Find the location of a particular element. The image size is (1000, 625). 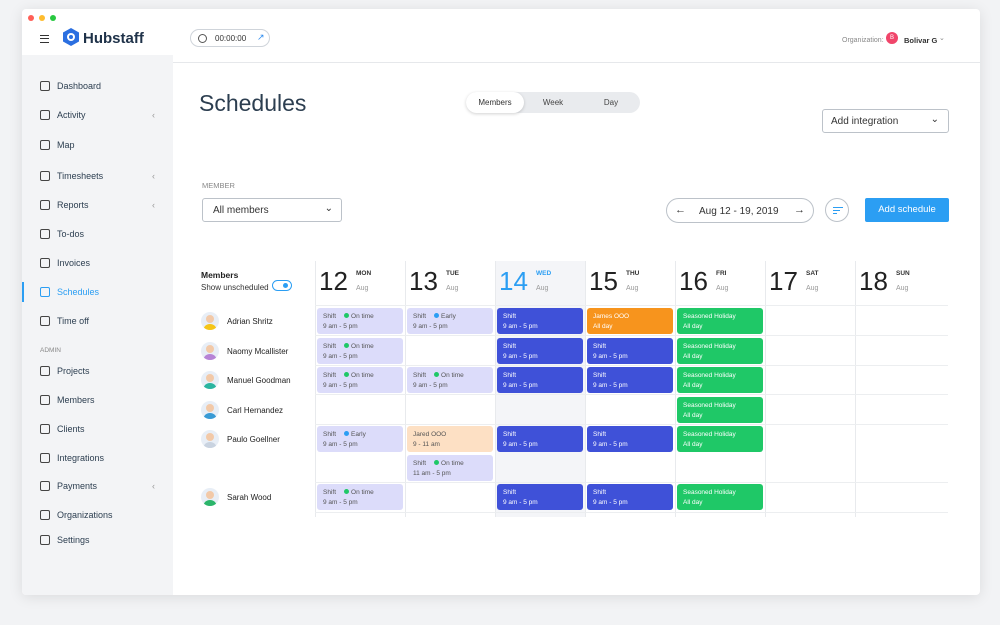

day-header: 12 MON Aug is located at coordinates (360, 281).